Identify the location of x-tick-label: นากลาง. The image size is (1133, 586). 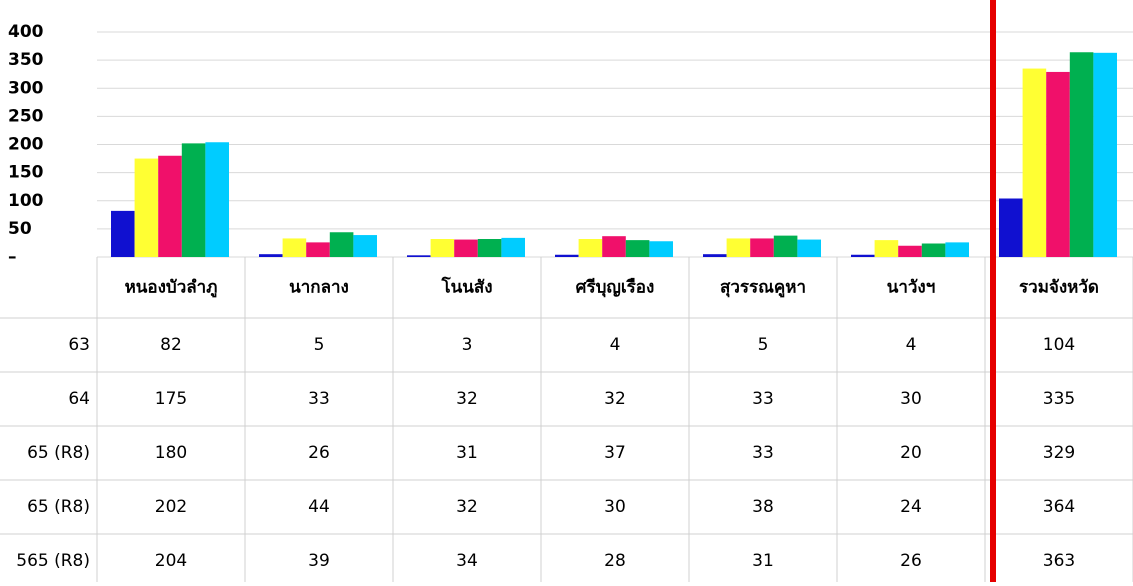
(319, 288).